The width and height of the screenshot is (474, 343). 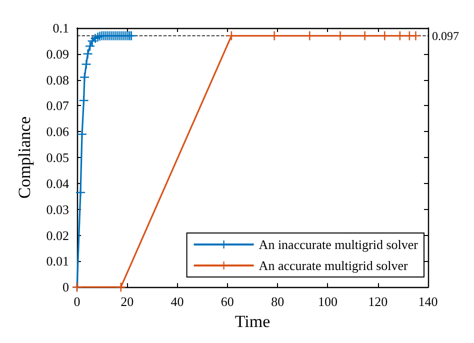 What do you see at coordinates (177, 302) in the screenshot?
I see `x-tick-label: 40` at bounding box center [177, 302].